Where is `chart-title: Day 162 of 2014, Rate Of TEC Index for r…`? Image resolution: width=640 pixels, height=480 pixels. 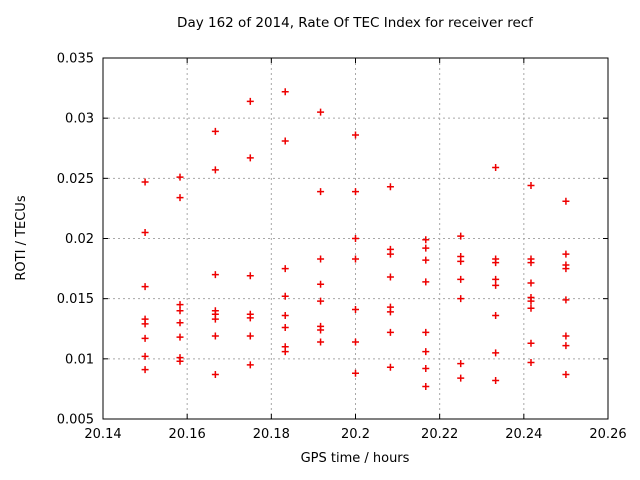
chart-title: Day 162 of 2014, Rate Of TEC Index for r… is located at coordinates (355, 23).